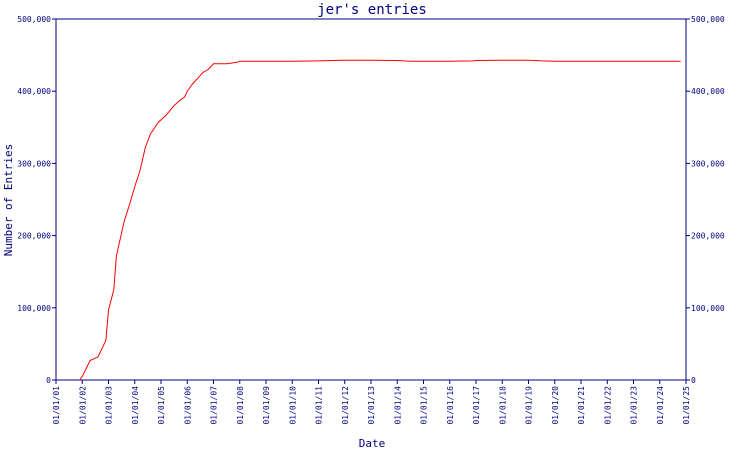  I want to click on x-tick-label: 01/01/13, so click(371, 405).